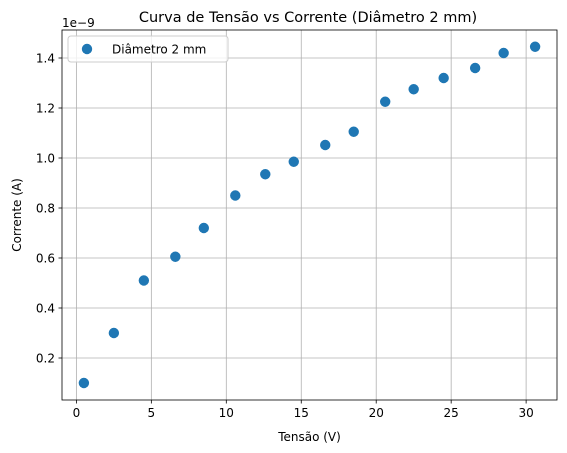  Describe the element at coordinates (17, 215) in the screenshot. I see `y-axis-label: Corrente (A)` at that location.